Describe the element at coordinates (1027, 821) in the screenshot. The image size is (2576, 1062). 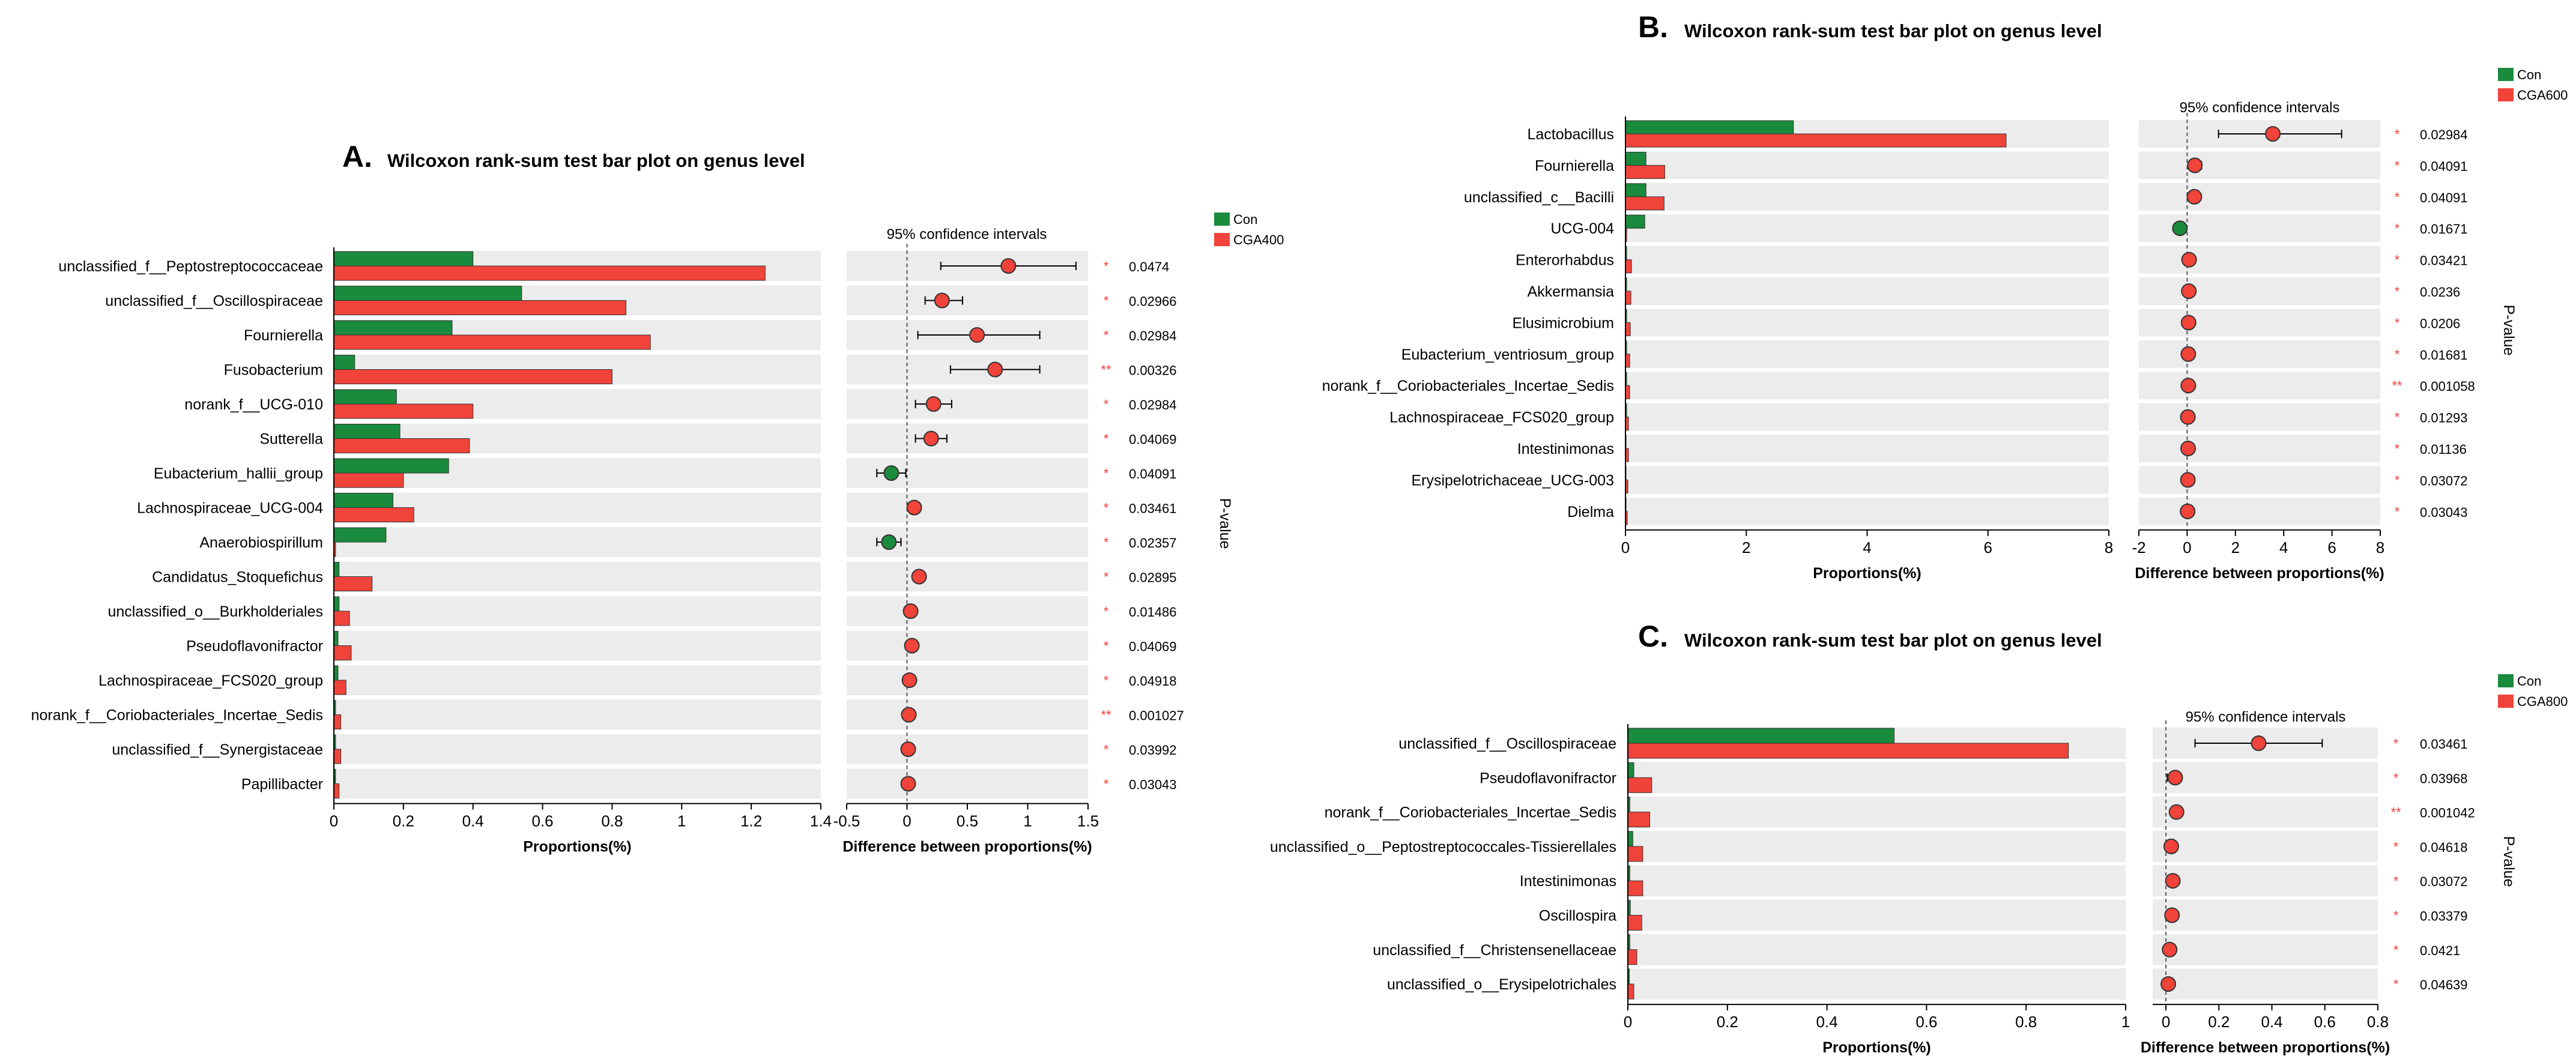
I see `diff-x-tick-label: 1` at that location.